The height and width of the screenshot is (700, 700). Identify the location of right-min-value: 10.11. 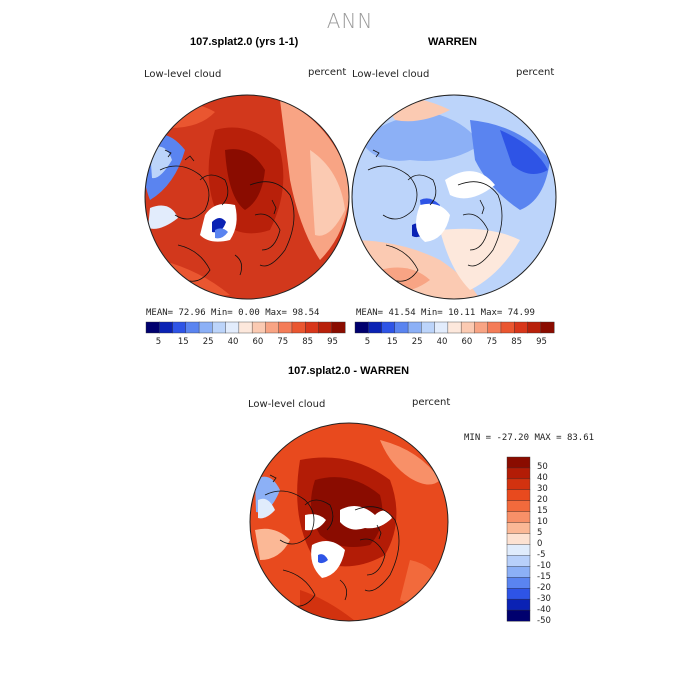
(462, 313).